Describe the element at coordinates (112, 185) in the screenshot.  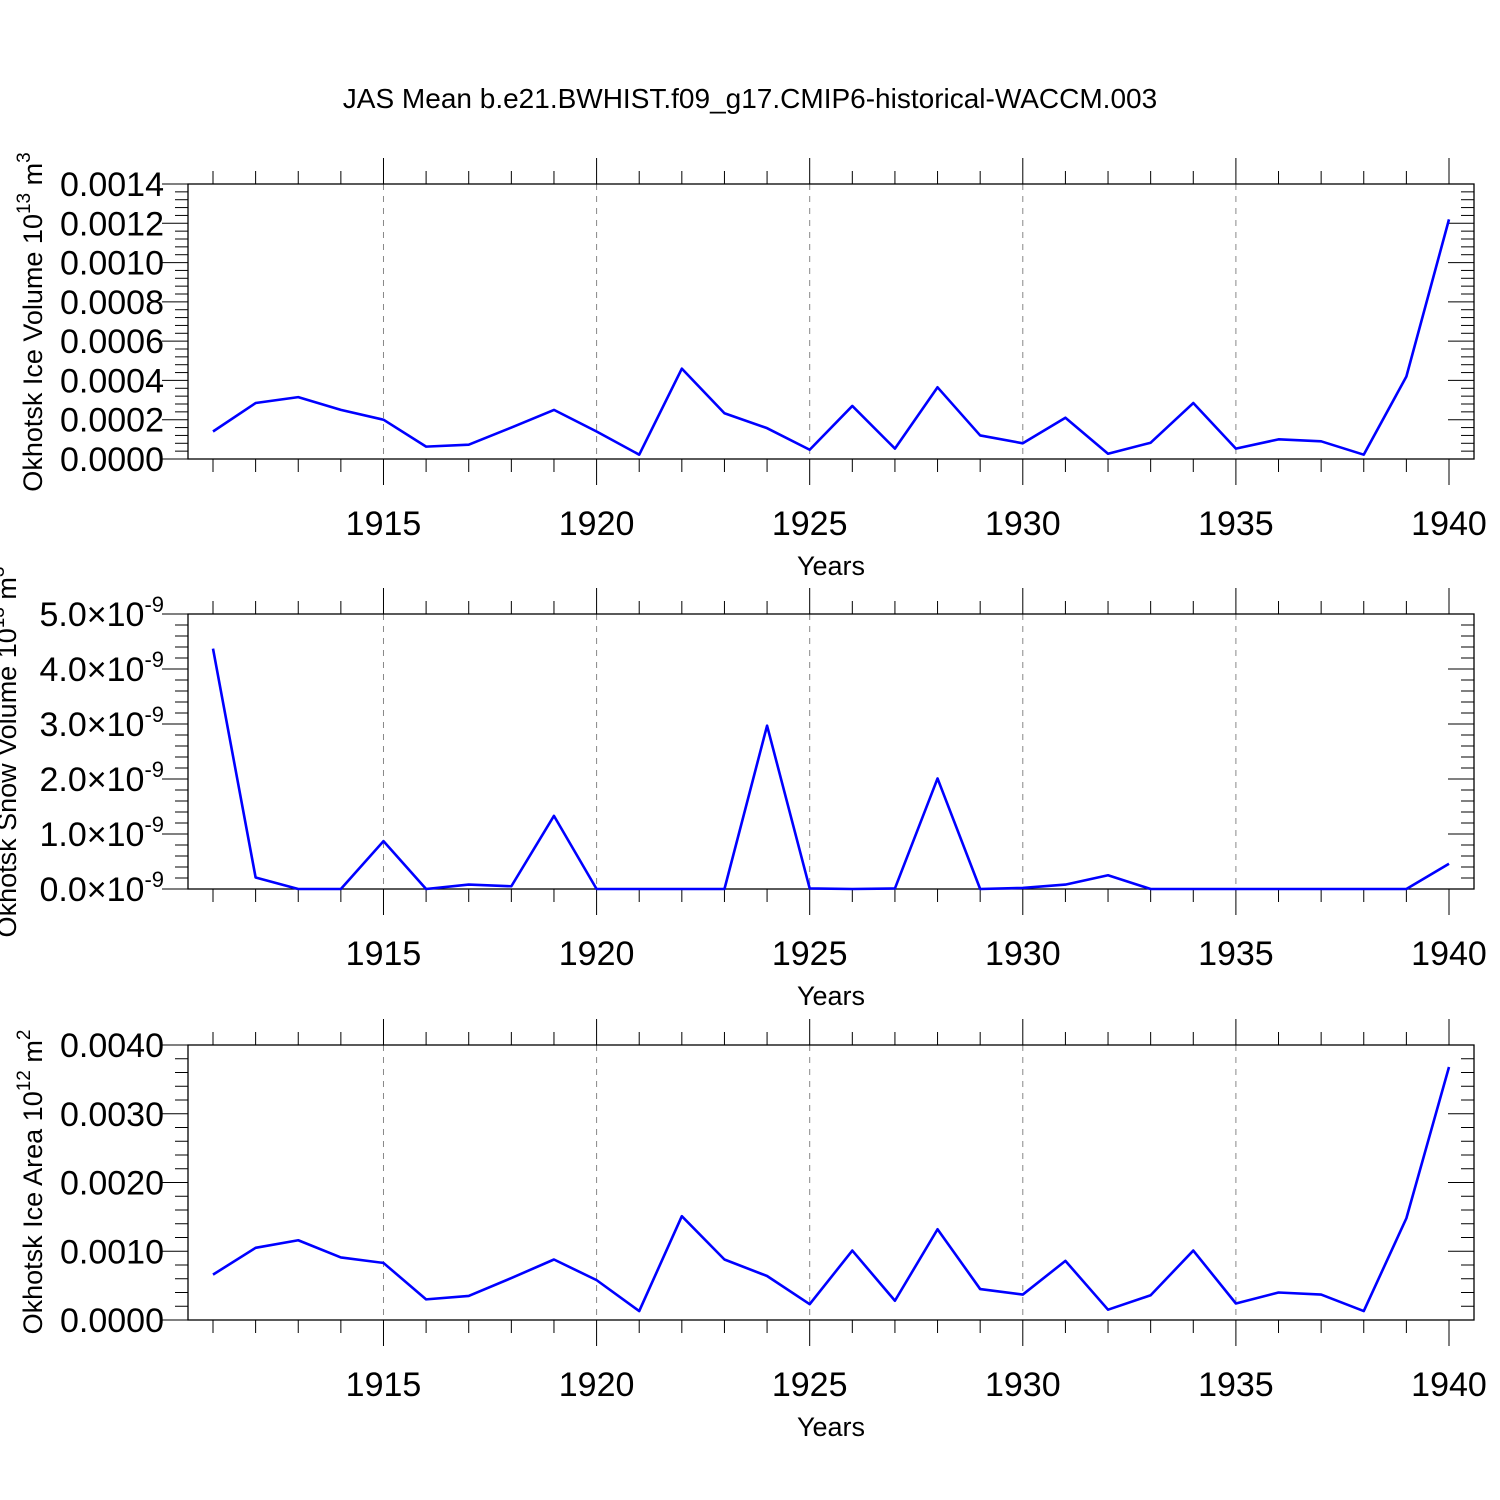
I see `y-tick-label: 0.0014` at that location.